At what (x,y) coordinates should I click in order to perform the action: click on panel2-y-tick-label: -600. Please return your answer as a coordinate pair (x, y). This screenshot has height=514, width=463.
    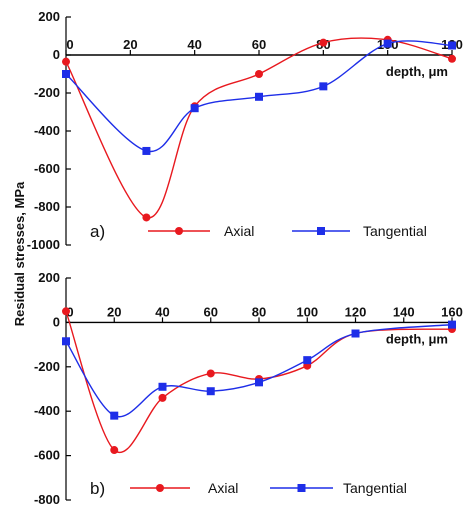
    Looking at the image, I should click on (47, 455).